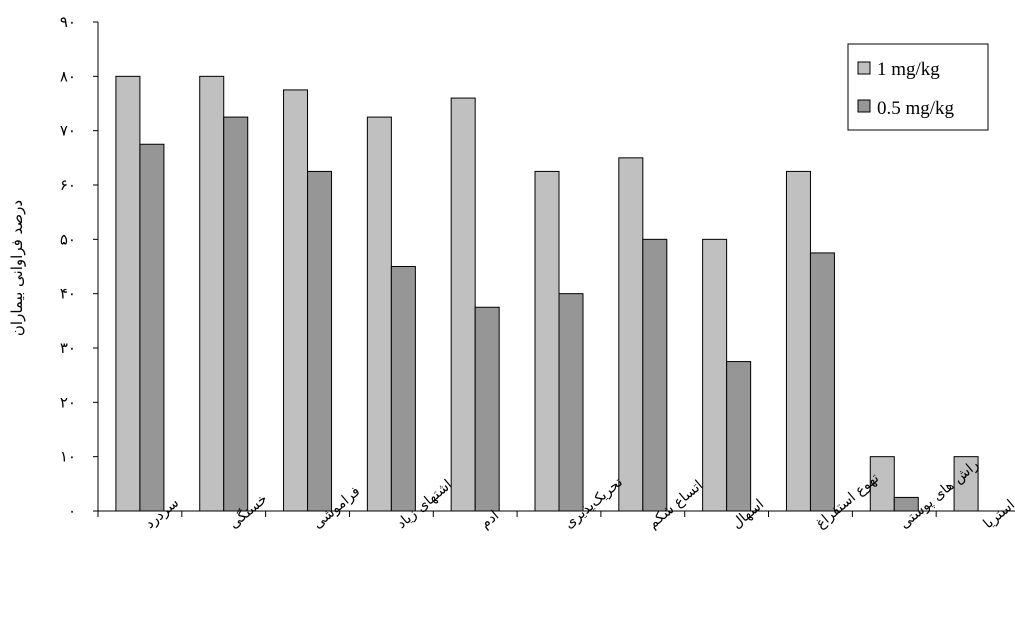 The width and height of the screenshot is (1015, 621). I want to click on y-tick-label: ۰, so click(72, 511).